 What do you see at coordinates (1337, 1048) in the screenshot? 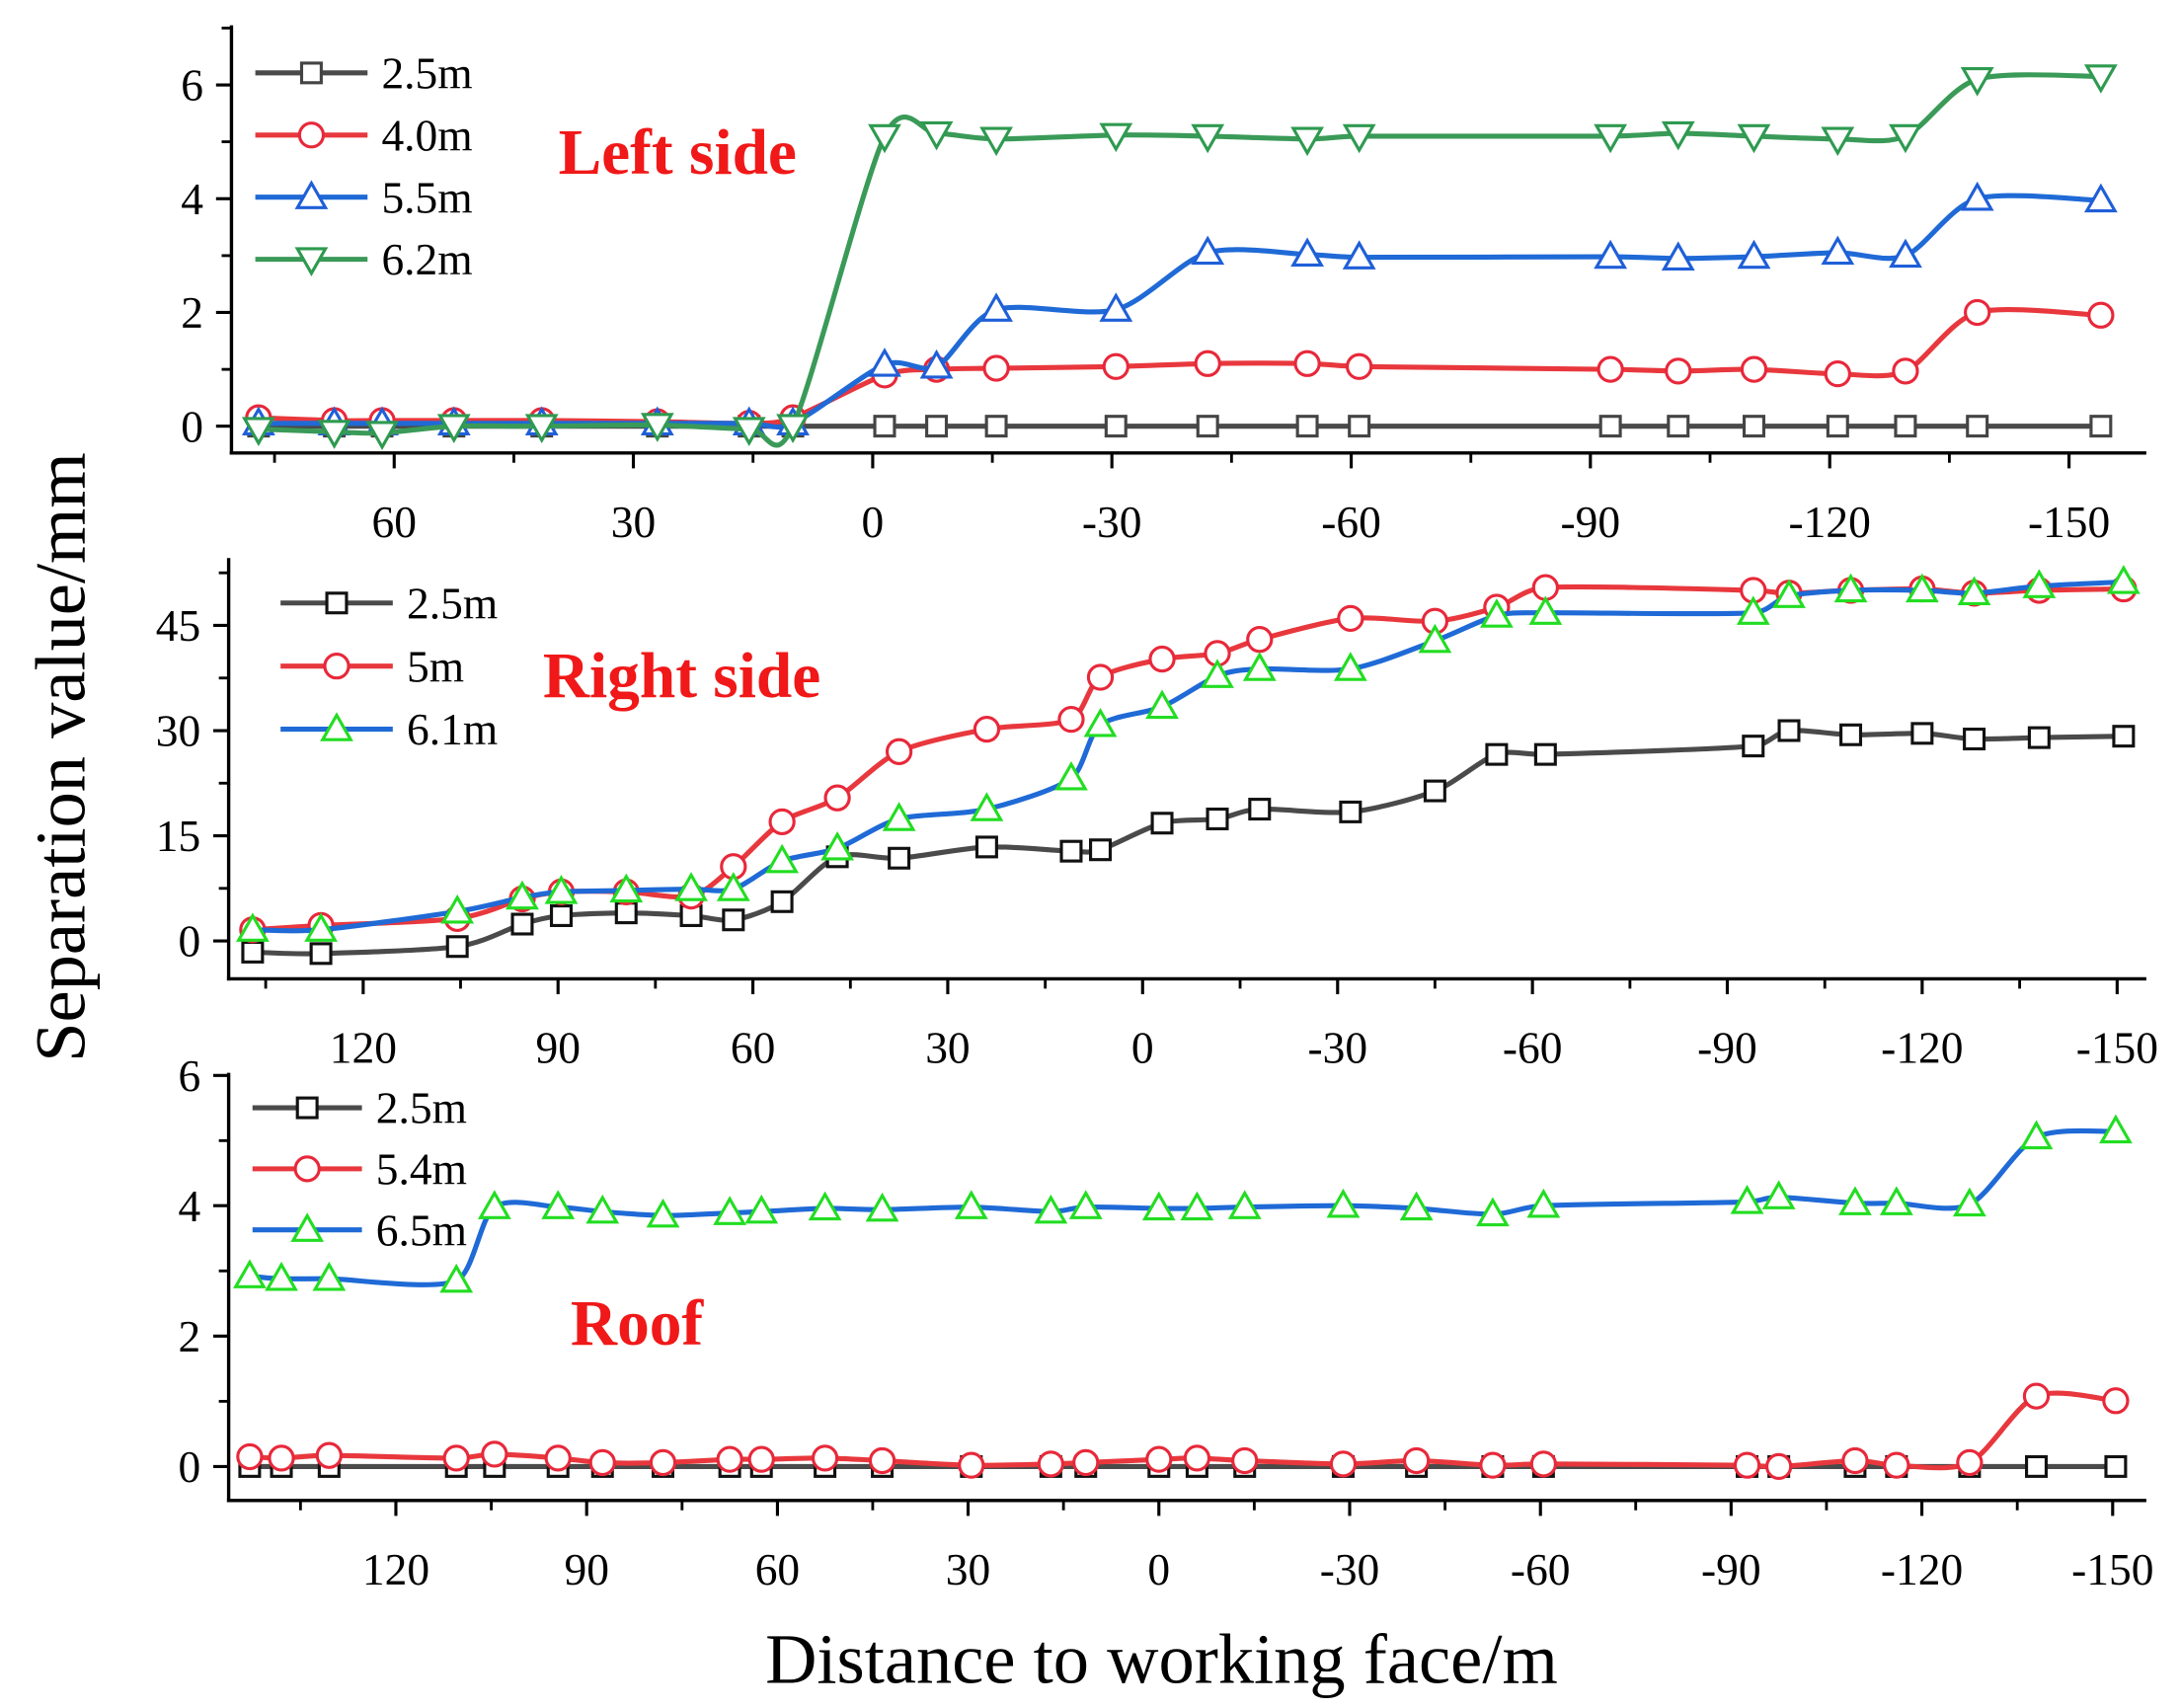
I see `right-side-x-tick-label: -30` at bounding box center [1337, 1048].